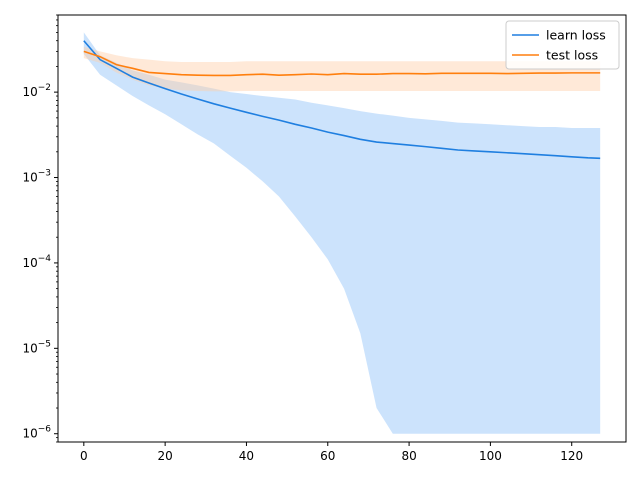 The height and width of the screenshot is (480, 640). Describe the element at coordinates (327, 456) in the screenshot. I see `x-tick-label: 60` at that location.